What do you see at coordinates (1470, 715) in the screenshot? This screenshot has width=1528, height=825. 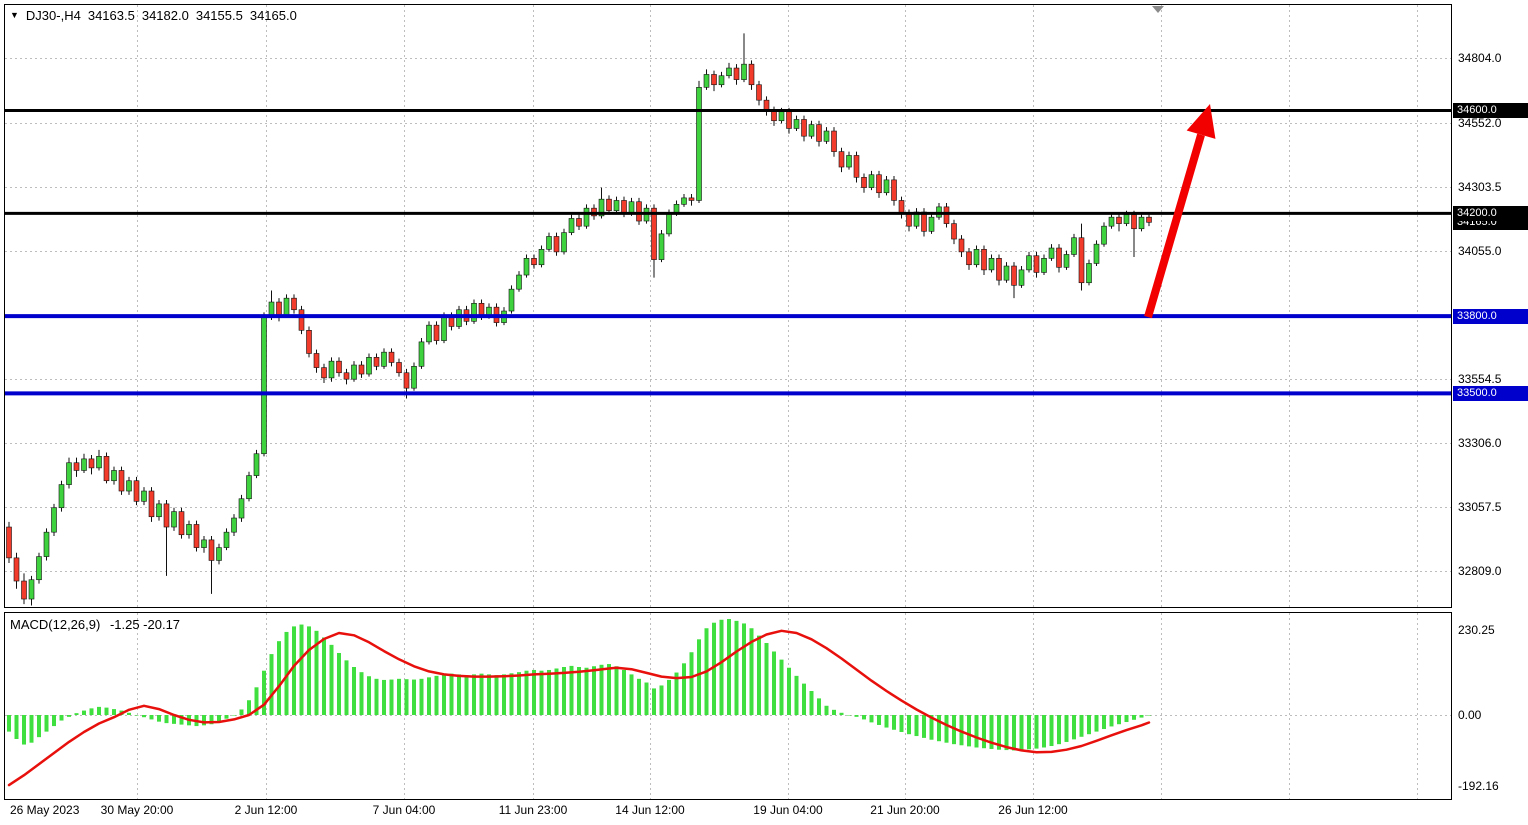 I see `macd-axis-label: 0.00` at bounding box center [1470, 715].